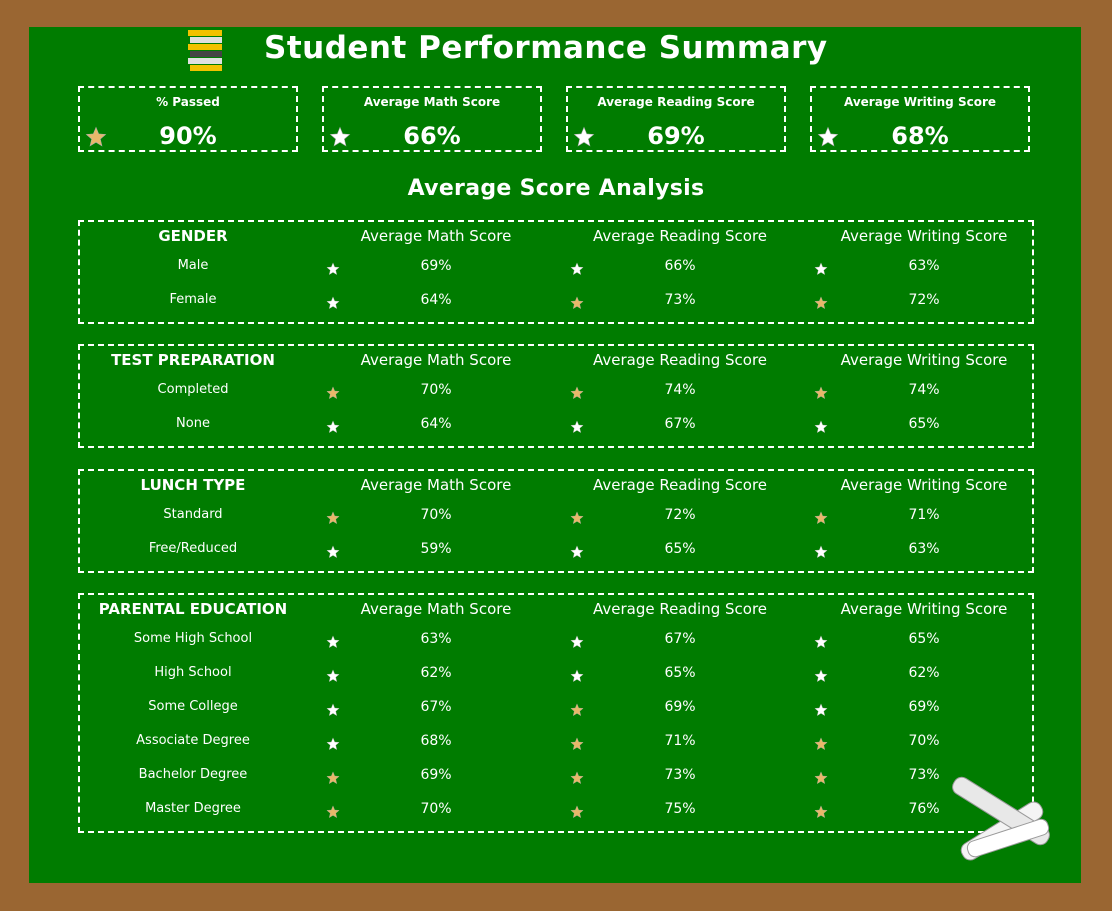 The image size is (1112, 911). What do you see at coordinates (546, 48) in the screenshot?
I see `page-title: Student Performance Summary` at bounding box center [546, 48].